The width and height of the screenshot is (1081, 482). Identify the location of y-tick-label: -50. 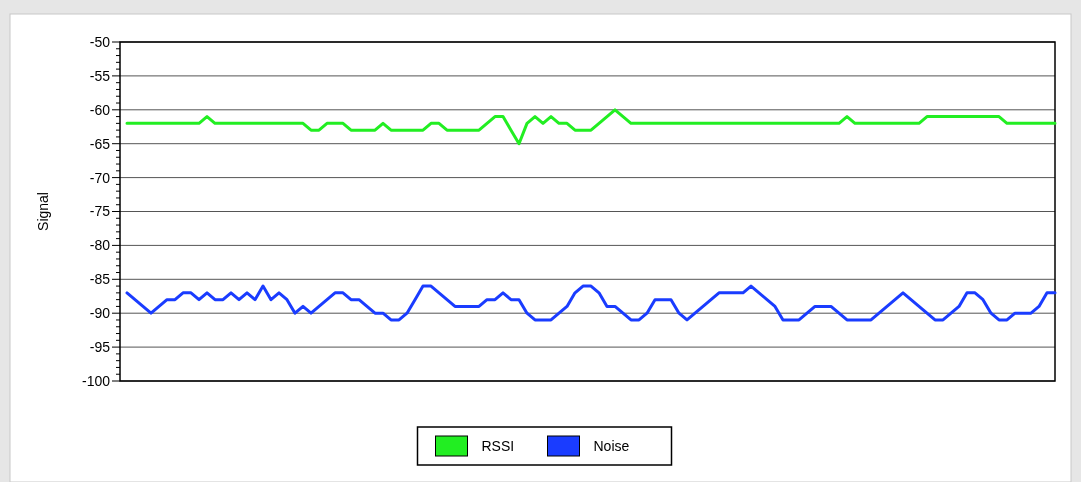
(100, 41).